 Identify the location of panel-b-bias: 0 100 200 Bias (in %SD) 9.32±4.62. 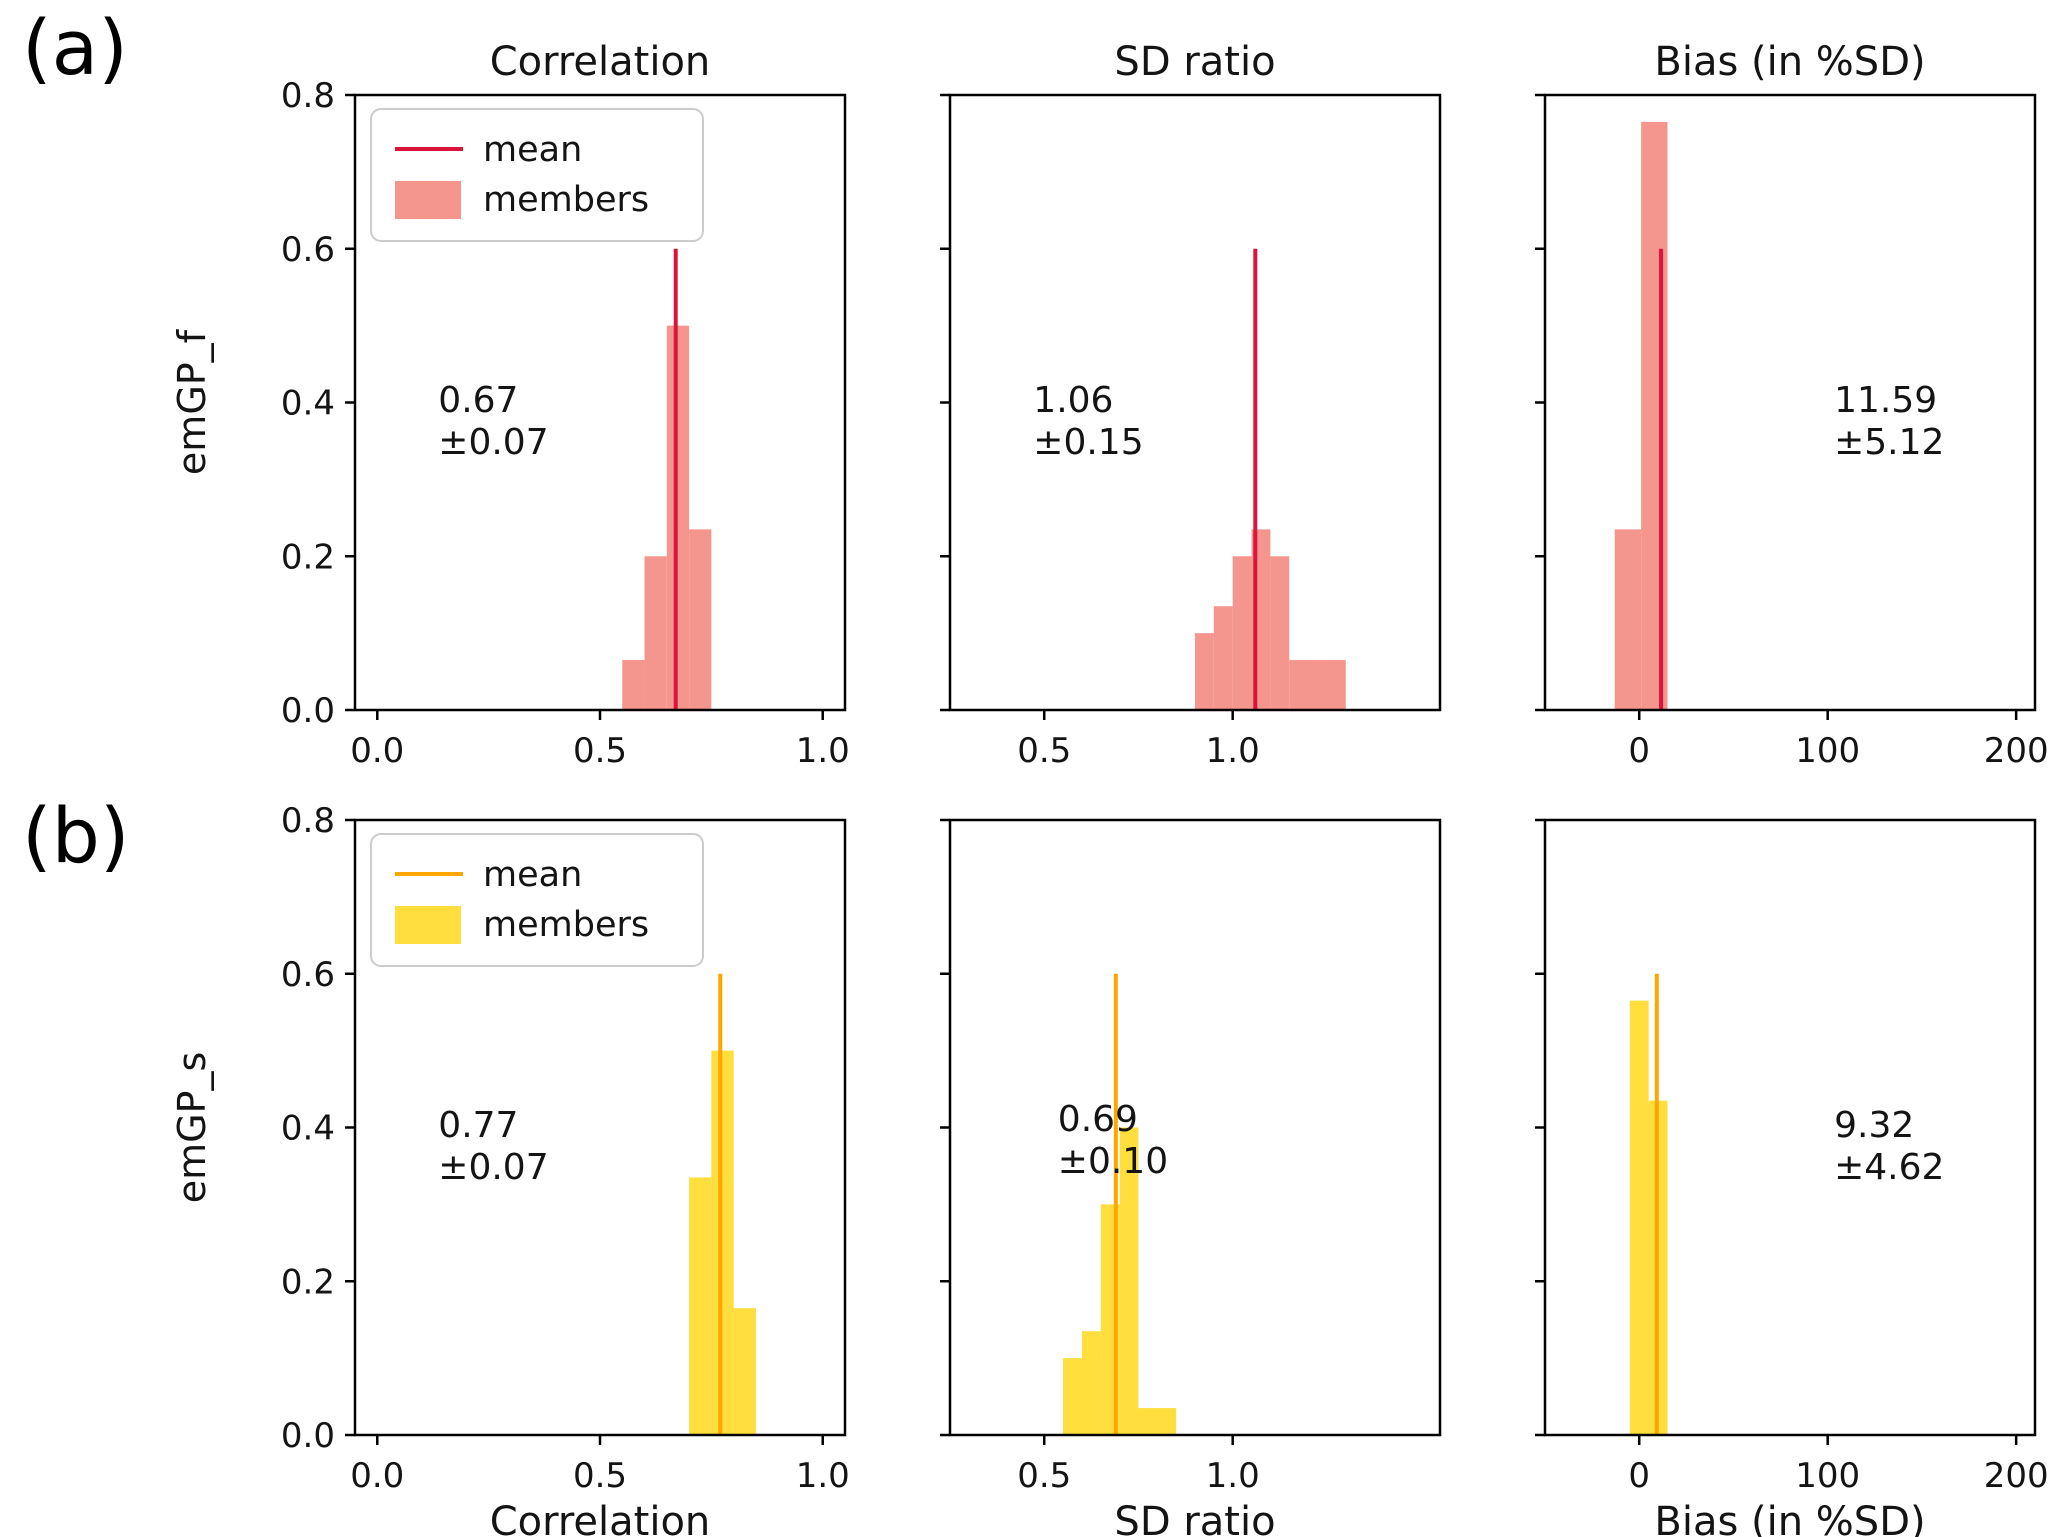
(1792, 1177).